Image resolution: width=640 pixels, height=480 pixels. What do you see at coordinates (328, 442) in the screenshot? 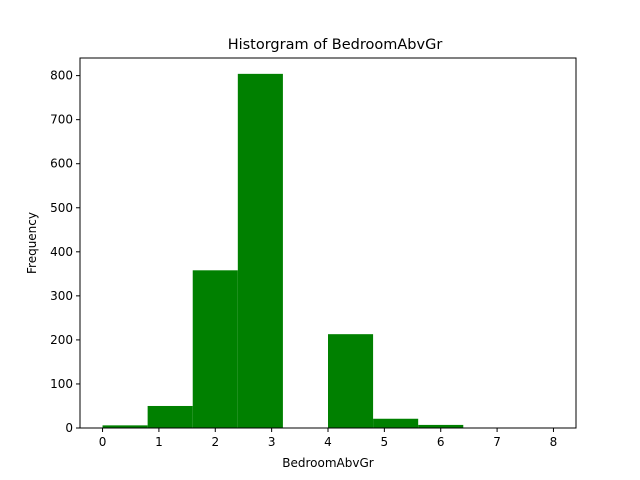
I see `x-tick-label-4: 4` at bounding box center [328, 442].